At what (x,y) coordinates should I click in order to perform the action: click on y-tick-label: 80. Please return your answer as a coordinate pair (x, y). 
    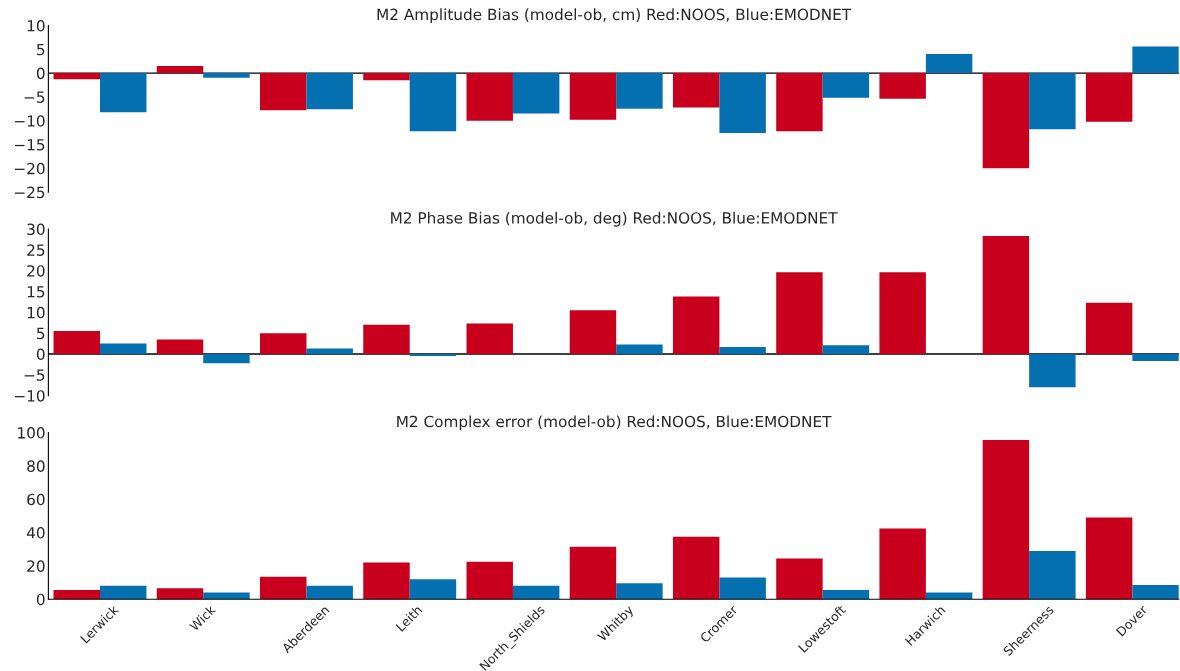
    Looking at the image, I should click on (36, 466).